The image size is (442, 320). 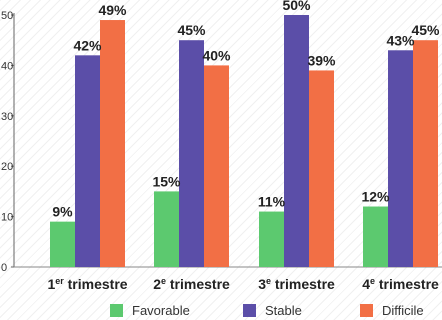 I want to click on data-label-stable-1: 42%, so click(x=87, y=45).